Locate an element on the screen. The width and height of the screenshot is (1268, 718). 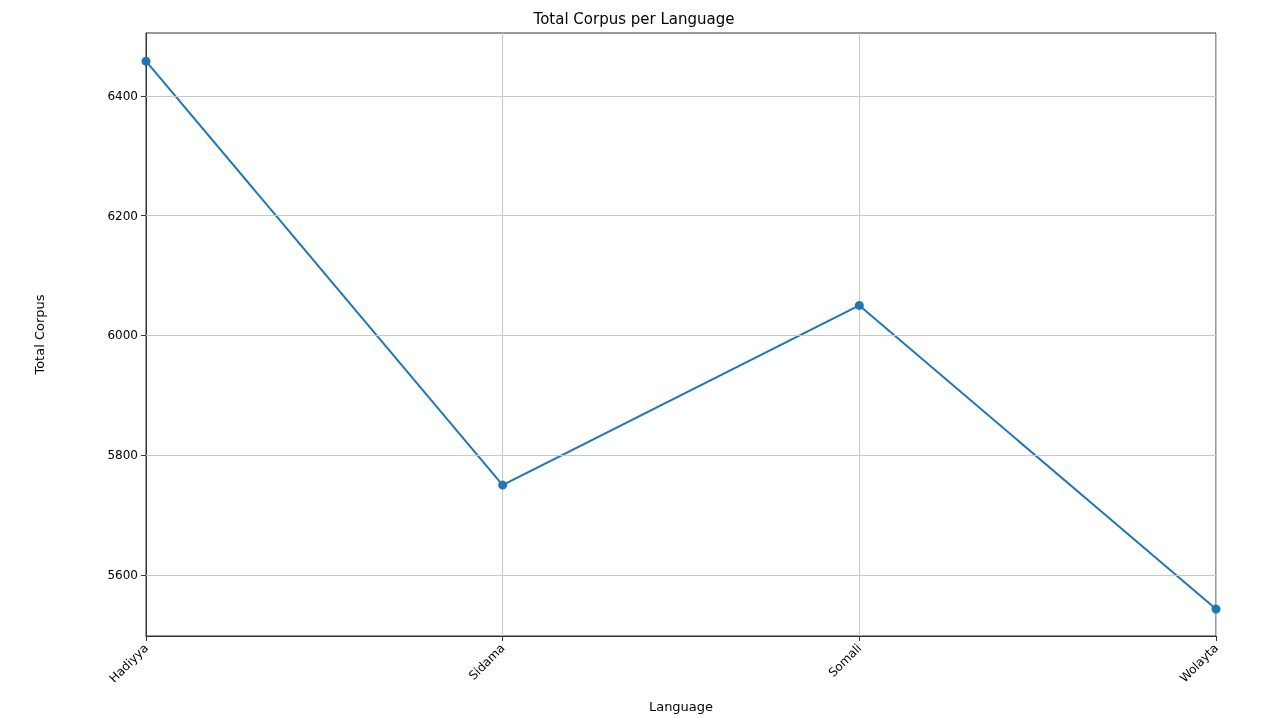
y-tick-label: 5600 is located at coordinates (122, 574).